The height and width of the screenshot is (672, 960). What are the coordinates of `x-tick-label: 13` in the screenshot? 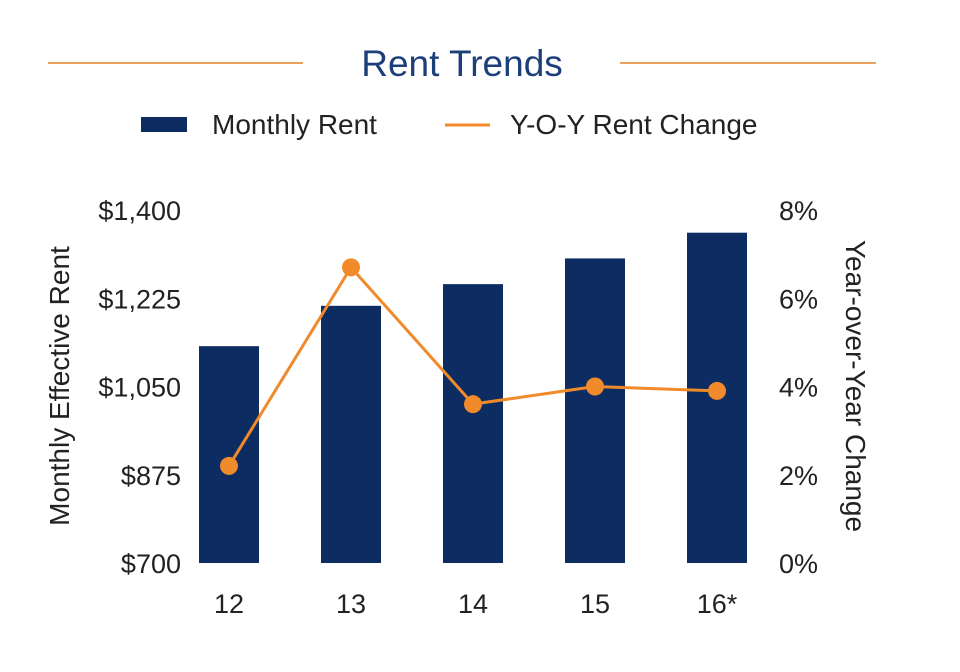 It's located at (351, 604).